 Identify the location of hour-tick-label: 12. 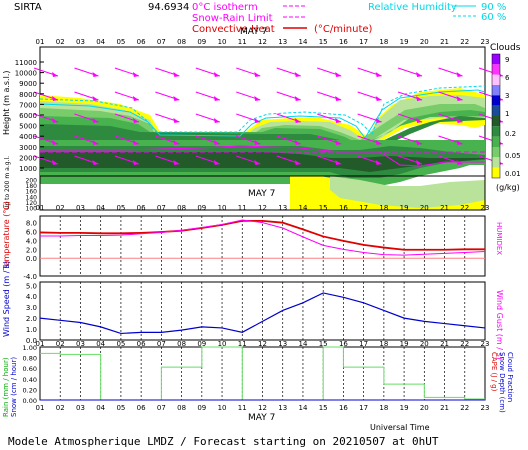
(262, 408).